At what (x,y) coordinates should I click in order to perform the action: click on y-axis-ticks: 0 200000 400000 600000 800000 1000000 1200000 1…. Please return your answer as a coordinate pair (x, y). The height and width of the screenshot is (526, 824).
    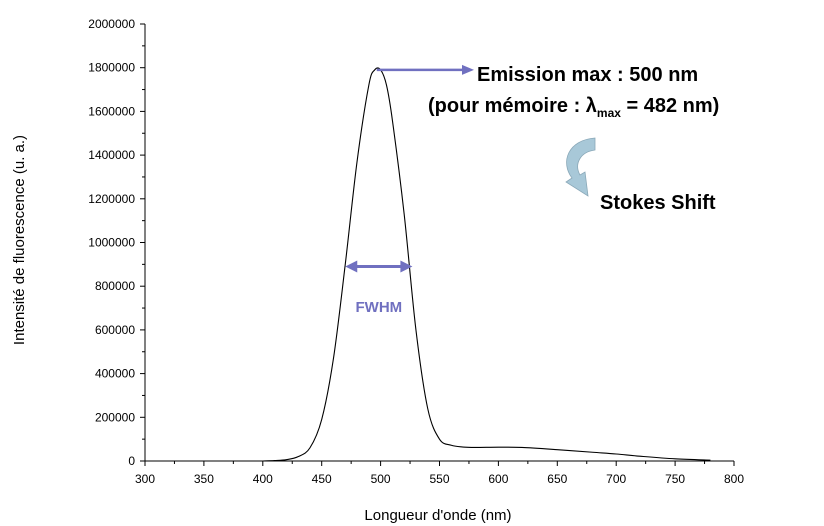
    Looking at the image, I should click on (116, 242).